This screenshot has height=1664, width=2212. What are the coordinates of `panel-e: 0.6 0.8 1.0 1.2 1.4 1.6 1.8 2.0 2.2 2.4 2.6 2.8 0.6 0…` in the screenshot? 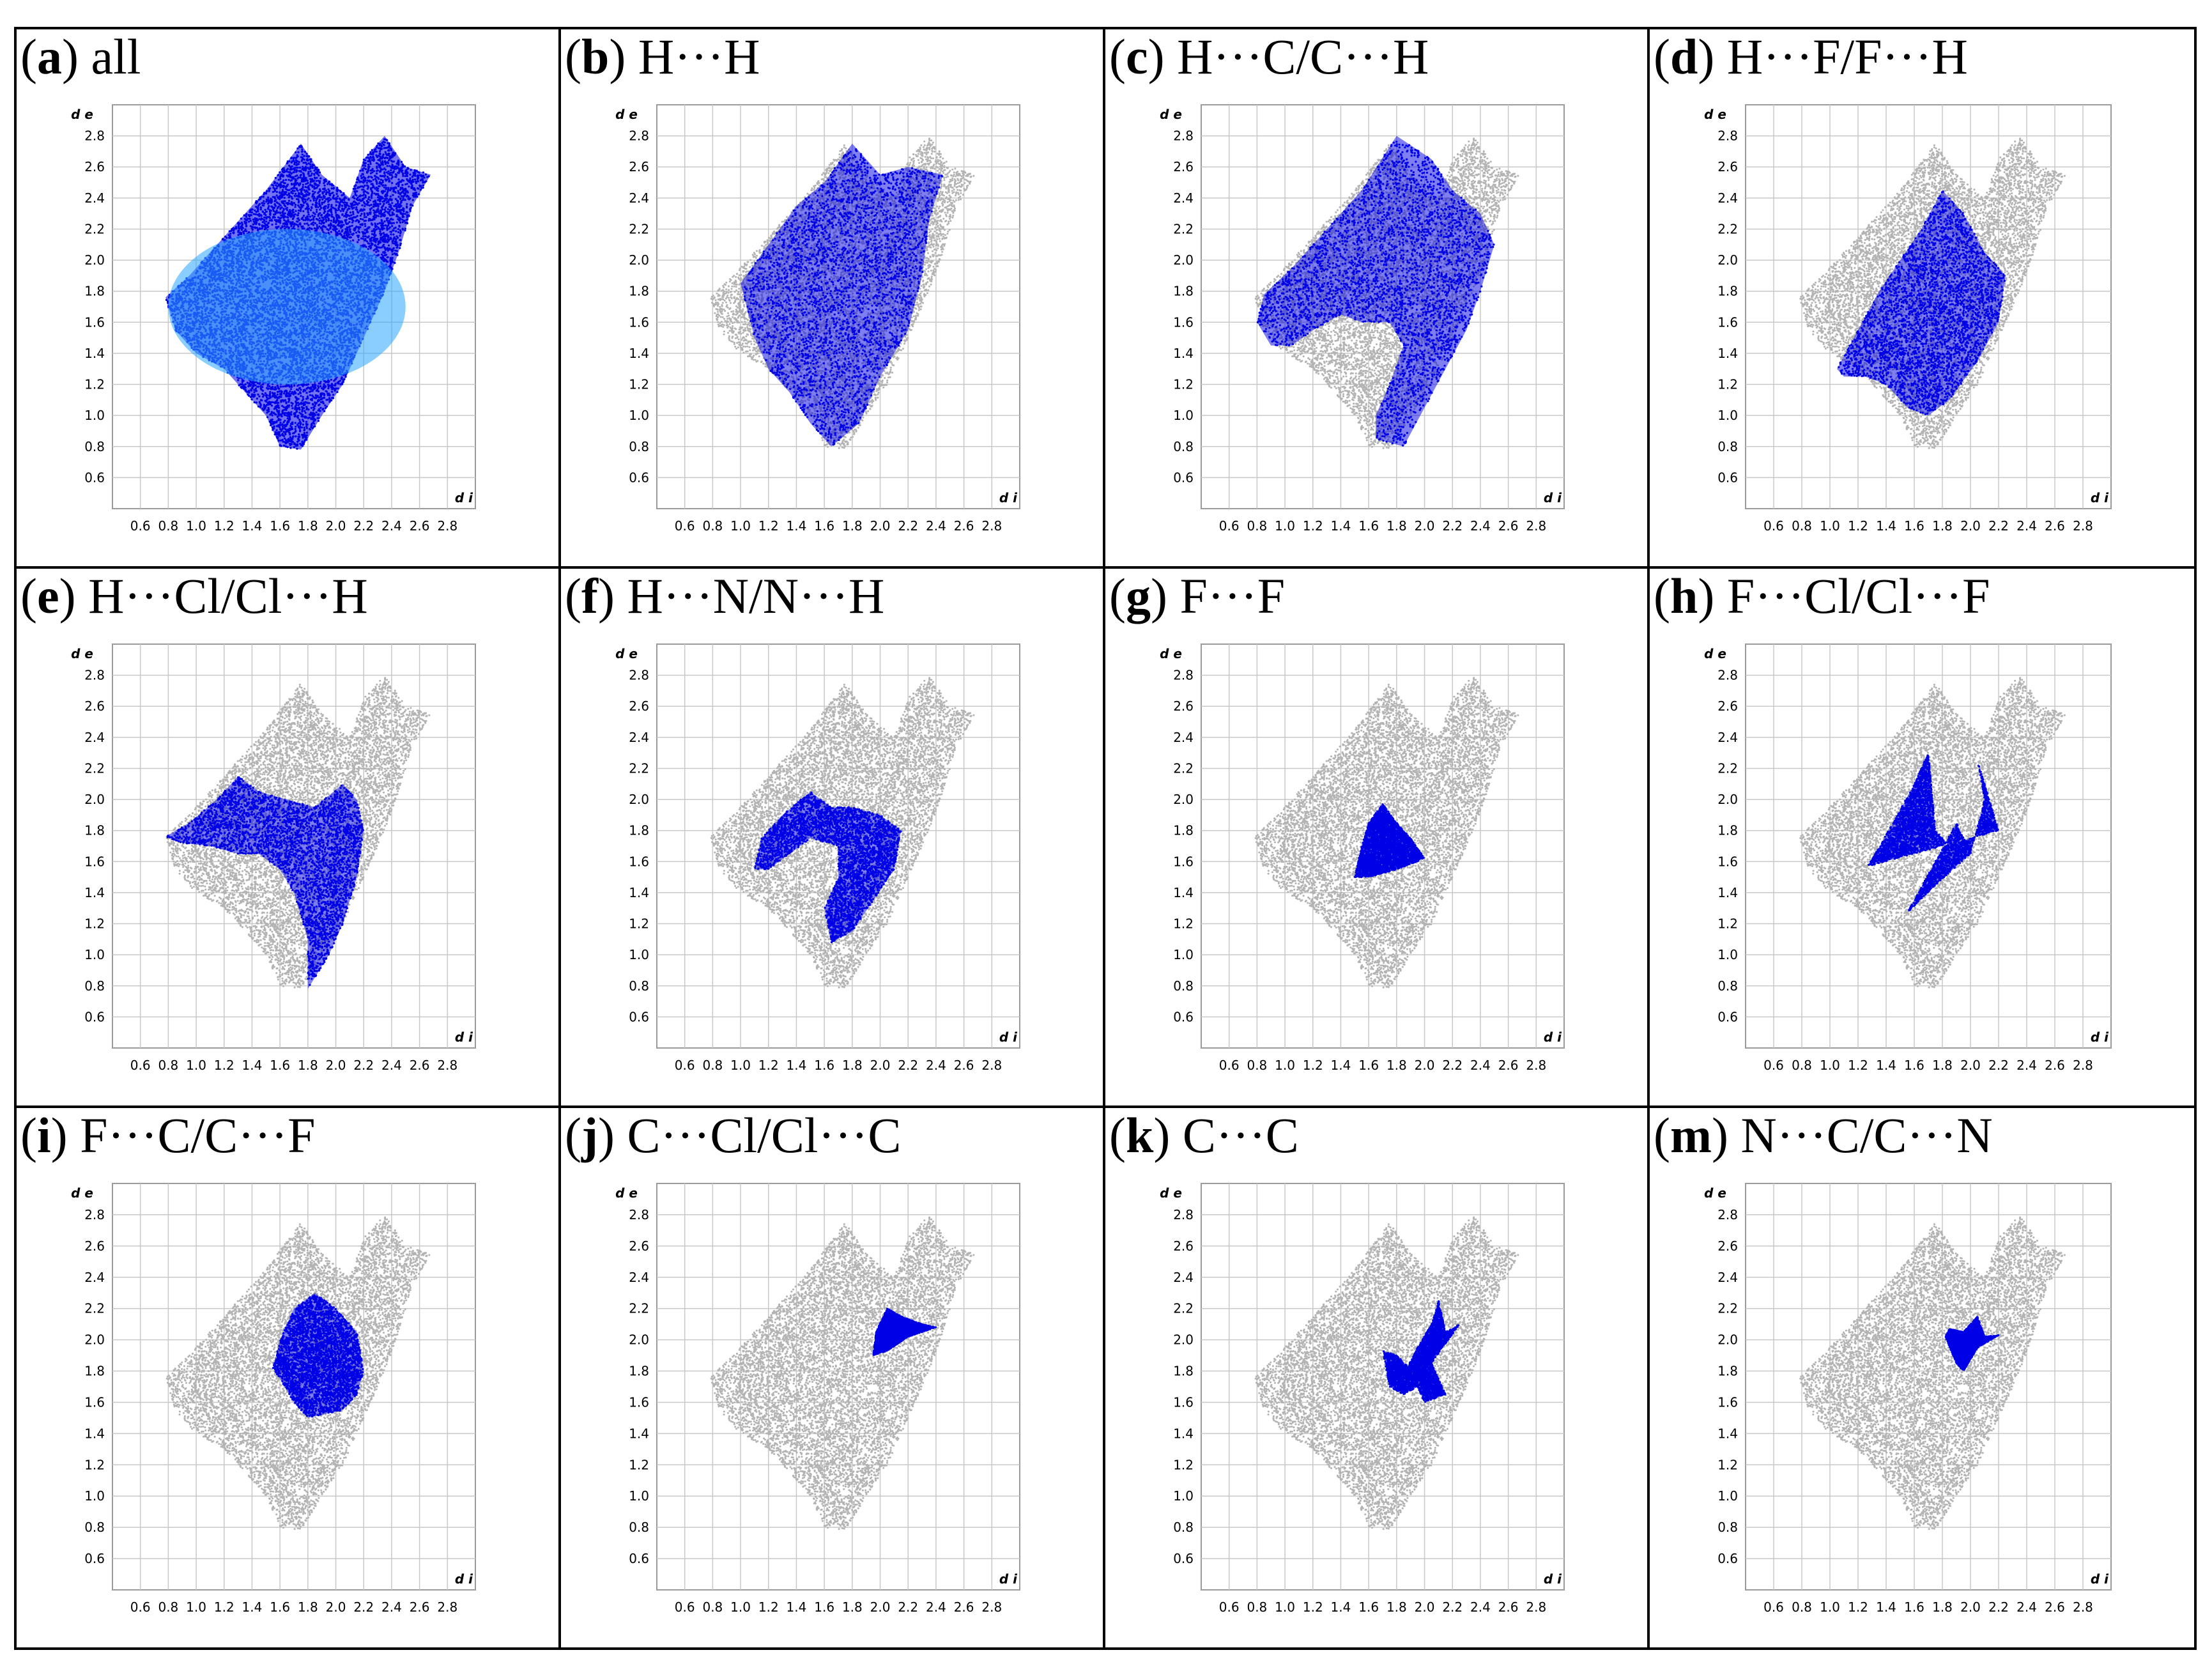 It's located at (289, 838).